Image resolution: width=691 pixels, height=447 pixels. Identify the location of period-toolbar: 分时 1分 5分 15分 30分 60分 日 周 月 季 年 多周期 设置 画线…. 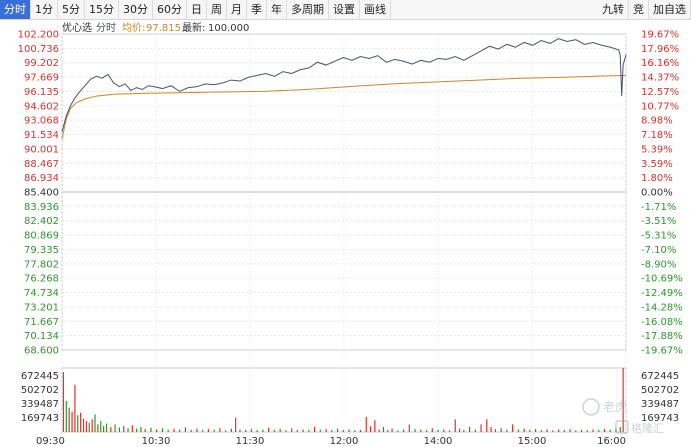
(345, 10).